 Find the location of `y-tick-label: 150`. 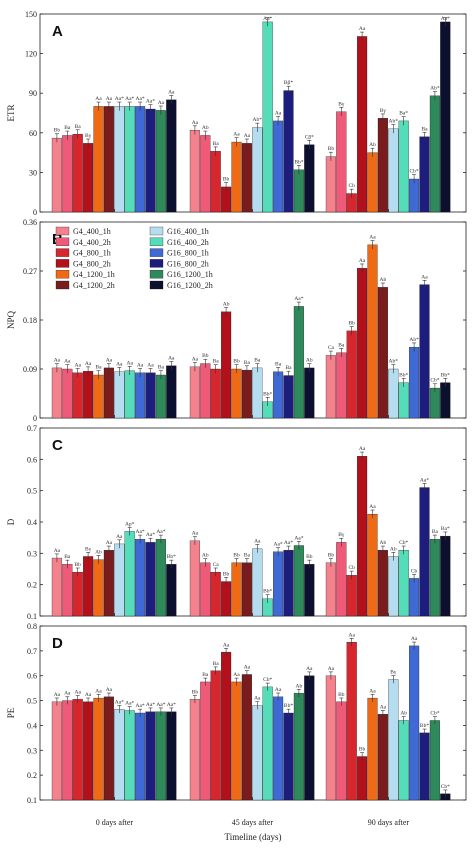

y-tick-label: 150 is located at coordinates (31, 14).